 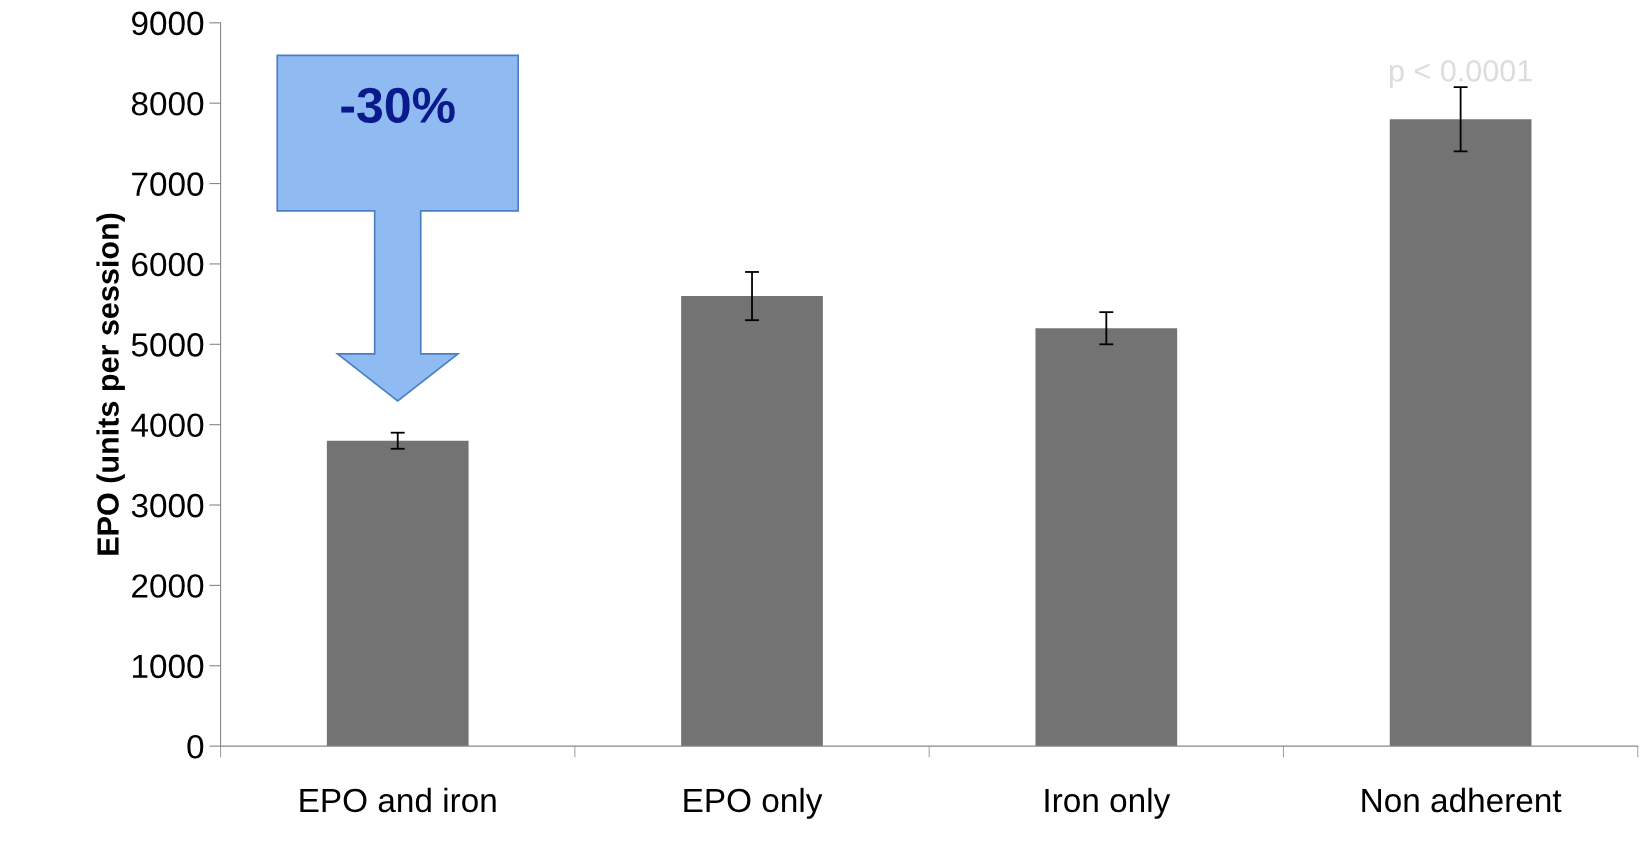 I want to click on y-tick-label: 3000, so click(x=167, y=505).